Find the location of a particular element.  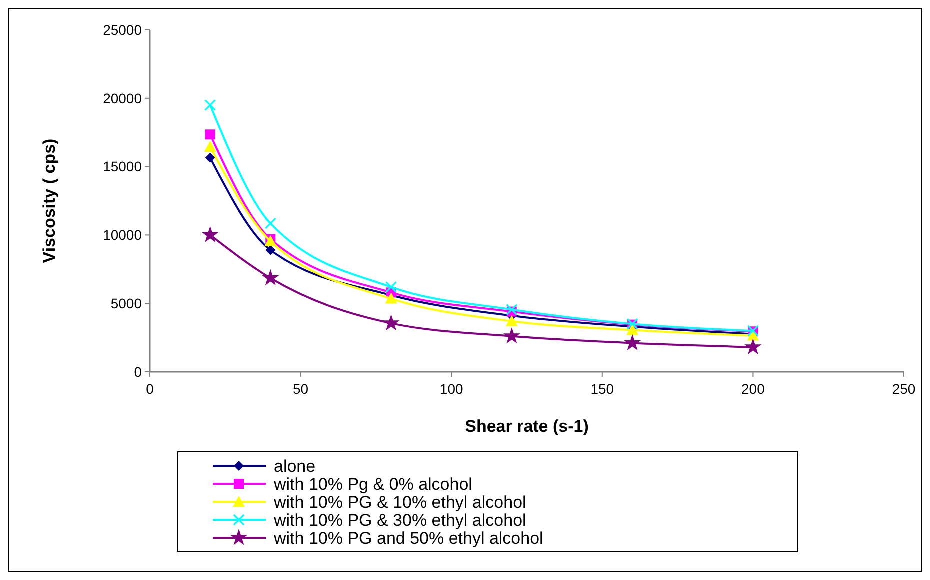

y-tick-label: 25000 is located at coordinates (122, 30).